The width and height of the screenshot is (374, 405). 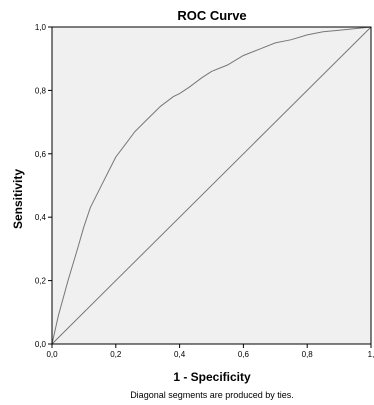 I want to click on y-tick-label: 0,0, so click(x=41, y=344).